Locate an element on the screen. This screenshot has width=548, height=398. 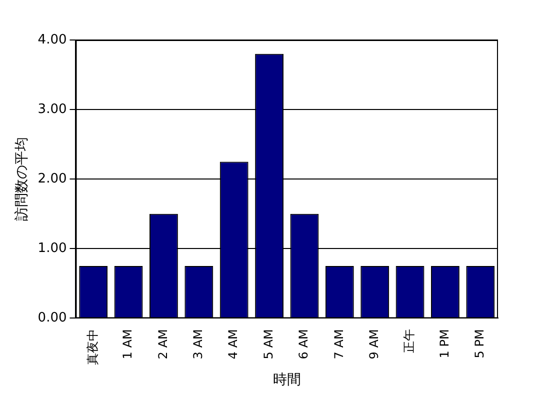
x-tick-label: 1 PM is located at coordinates (444, 343).